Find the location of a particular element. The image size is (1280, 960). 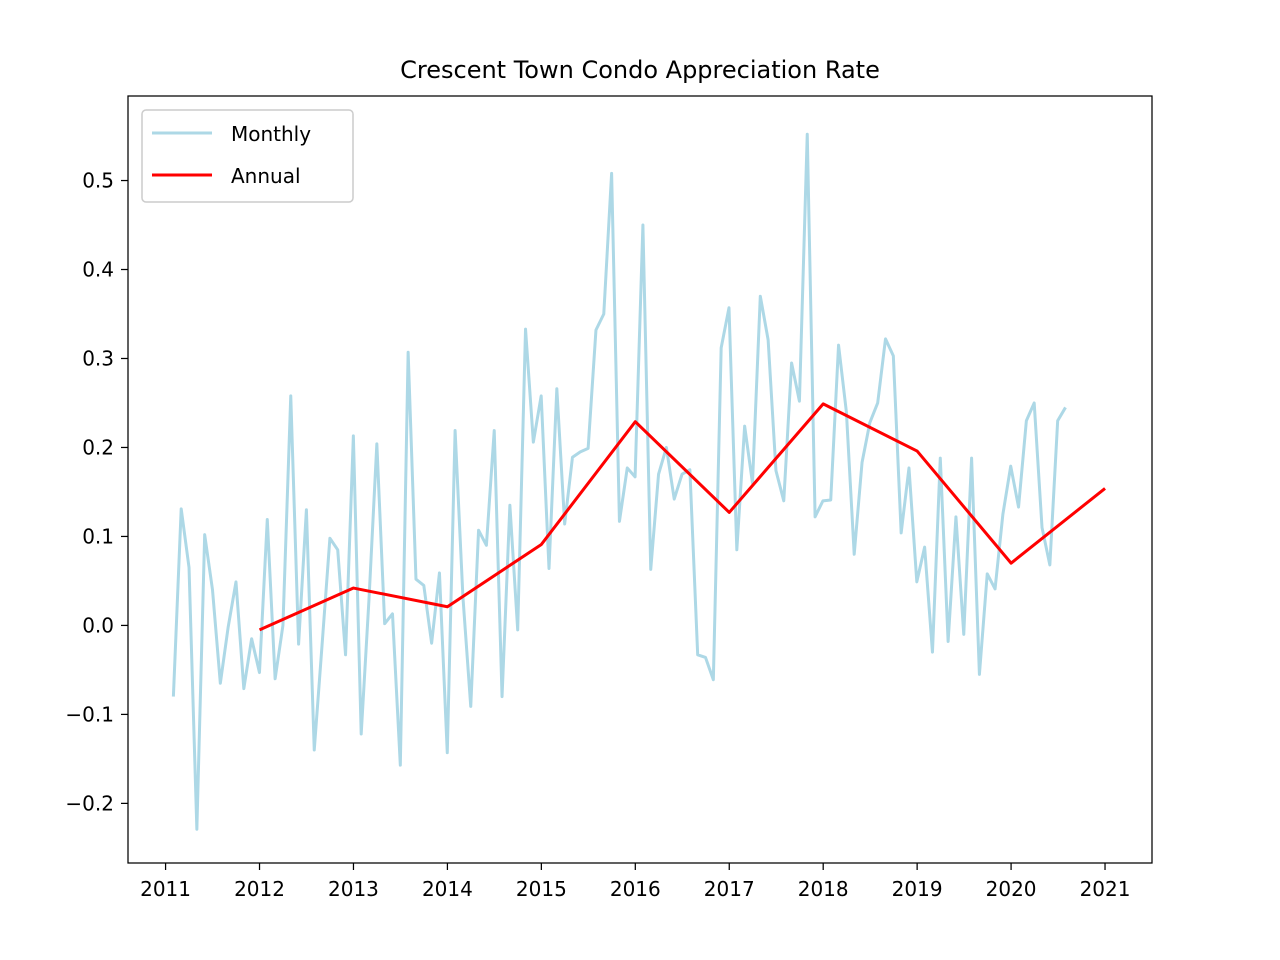

x-tick-label: 2019 is located at coordinates (917, 889).